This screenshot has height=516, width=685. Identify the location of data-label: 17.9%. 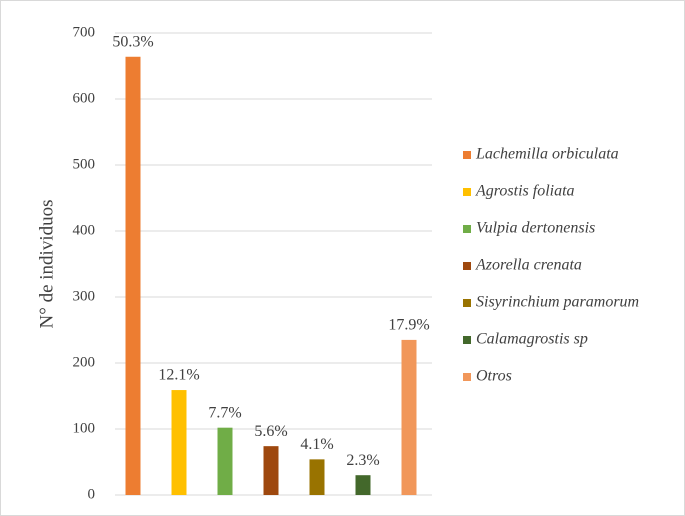
(408, 325).